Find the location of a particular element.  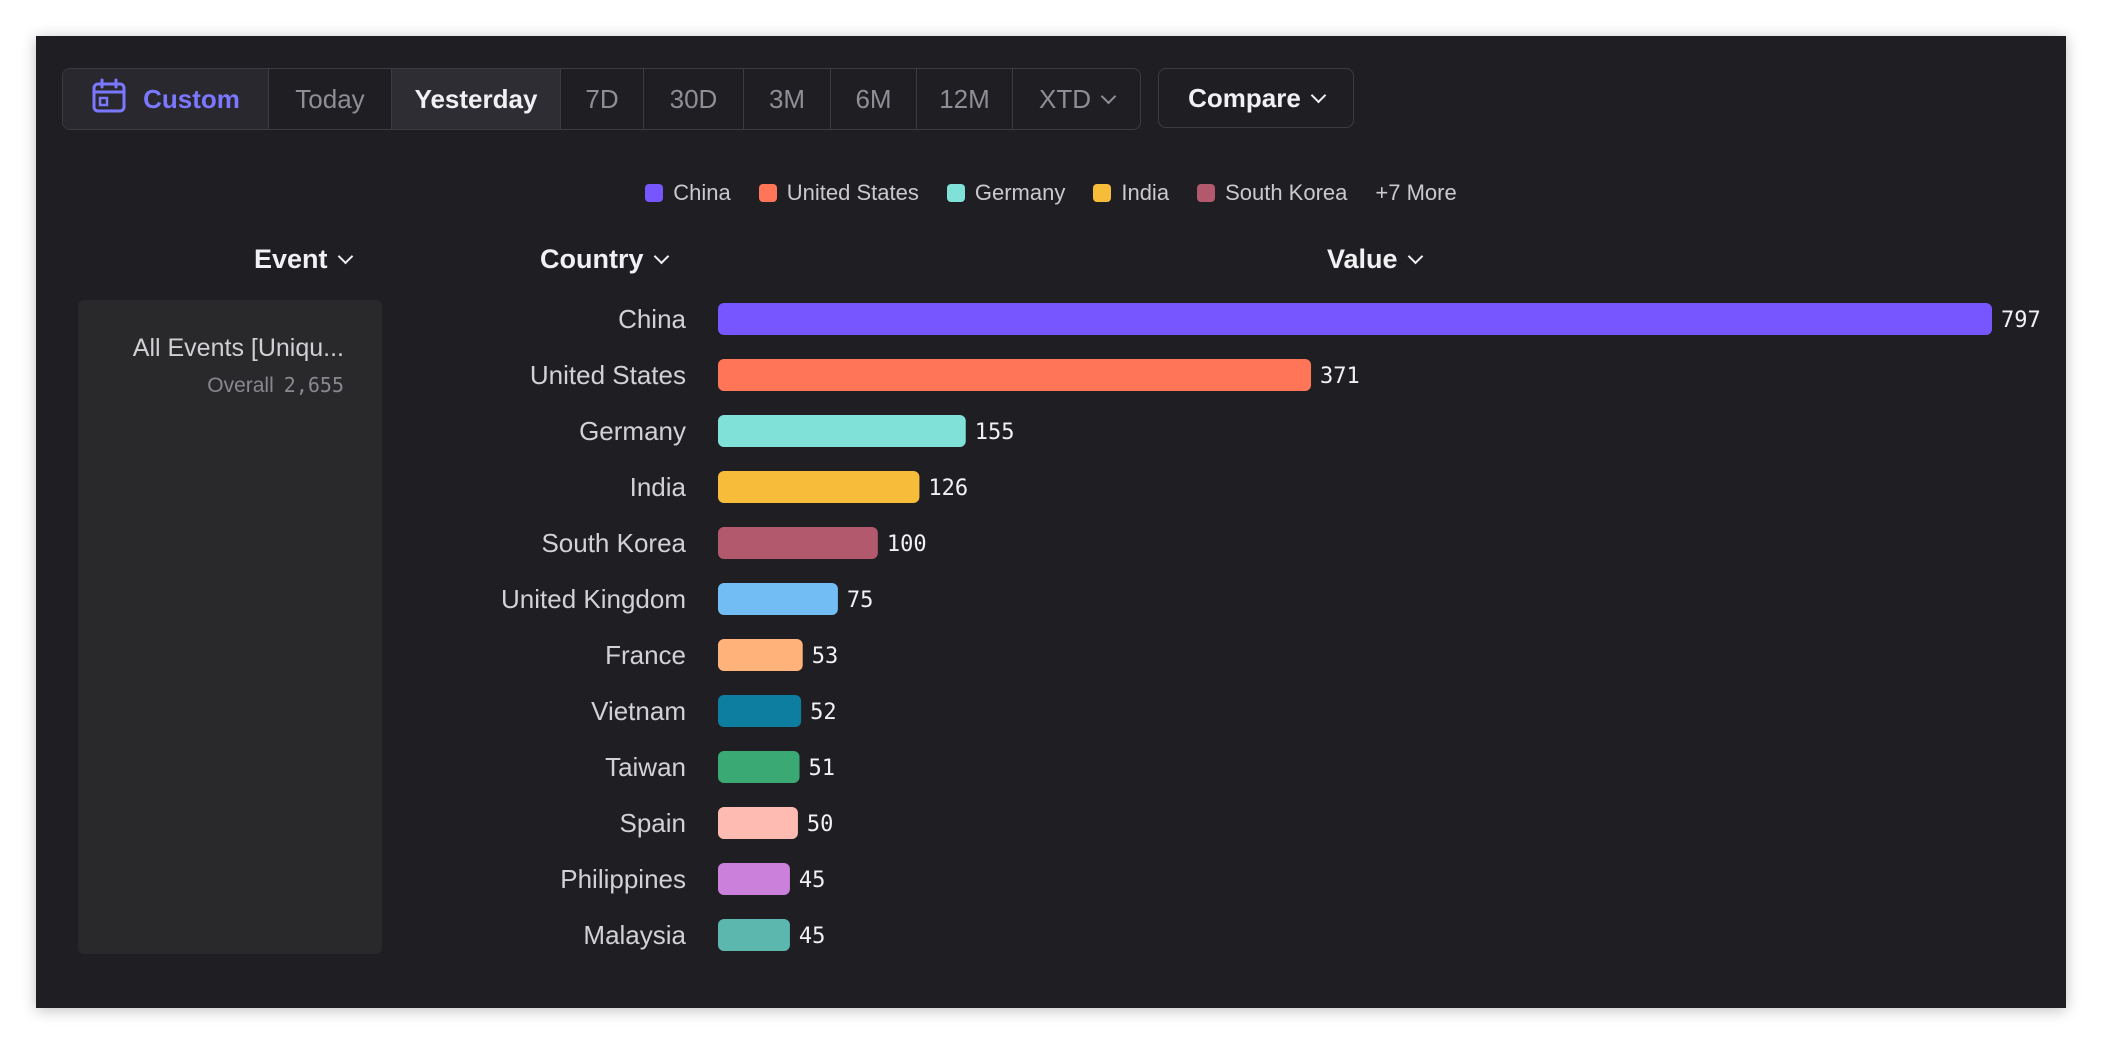

range-xtd-dropdown: XTD is located at coordinates (1076, 99).